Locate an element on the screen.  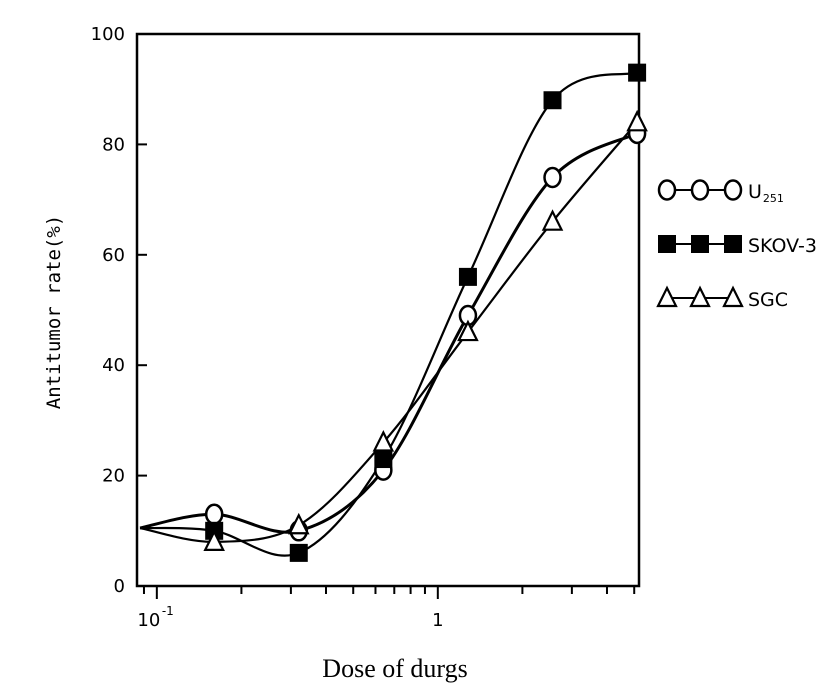
y-tick-label: 80 is located at coordinates (113, 144).